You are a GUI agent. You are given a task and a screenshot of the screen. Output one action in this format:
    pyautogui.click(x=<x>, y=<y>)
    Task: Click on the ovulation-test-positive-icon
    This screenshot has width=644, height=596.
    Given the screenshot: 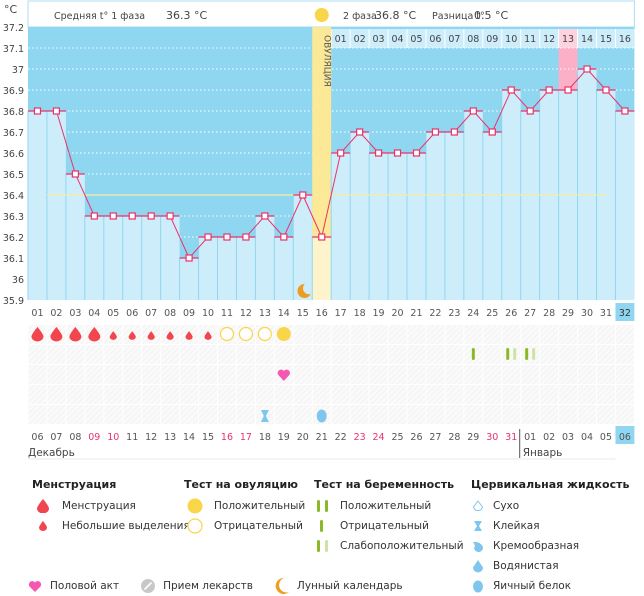 What is the action you would take?
    pyautogui.click(x=283, y=334)
    